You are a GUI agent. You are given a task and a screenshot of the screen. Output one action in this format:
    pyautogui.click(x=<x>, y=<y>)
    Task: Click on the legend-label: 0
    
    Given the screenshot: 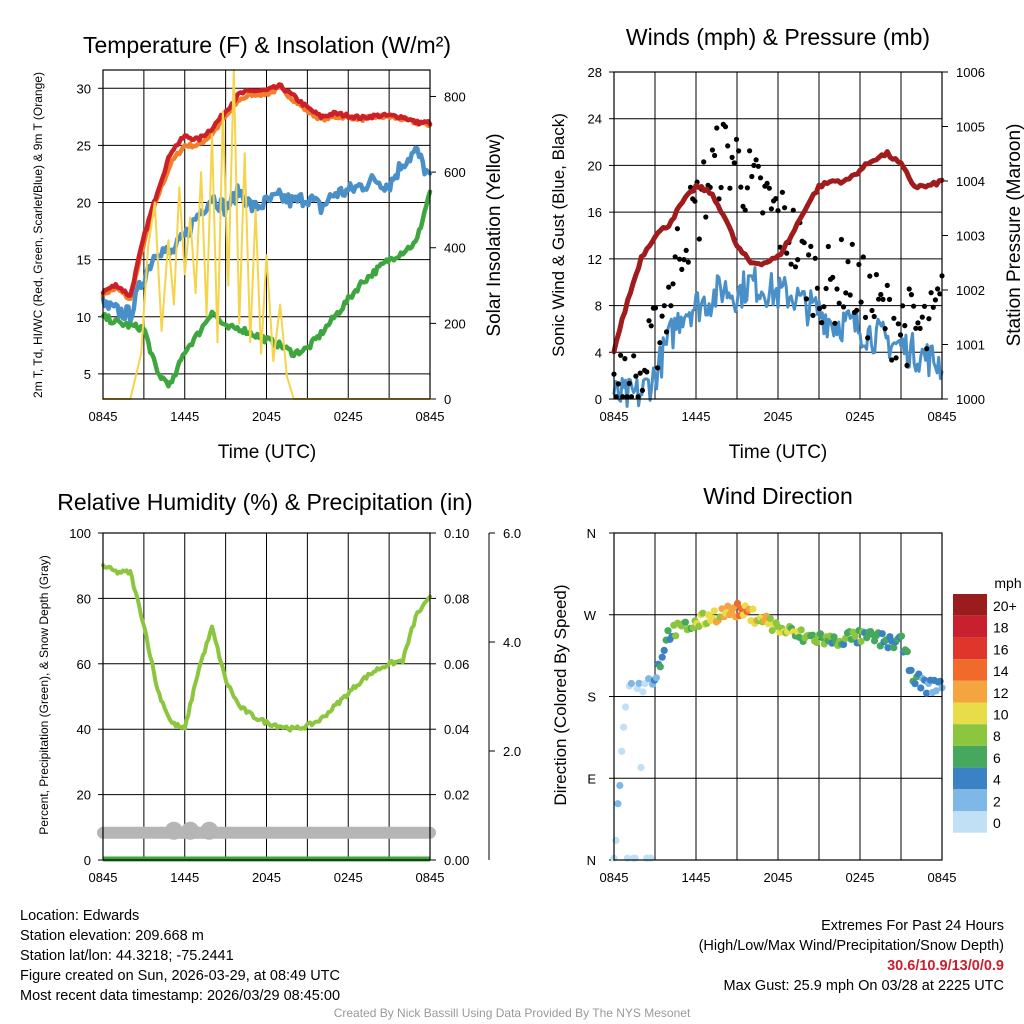 What is the action you would take?
    pyautogui.click(x=997, y=823)
    